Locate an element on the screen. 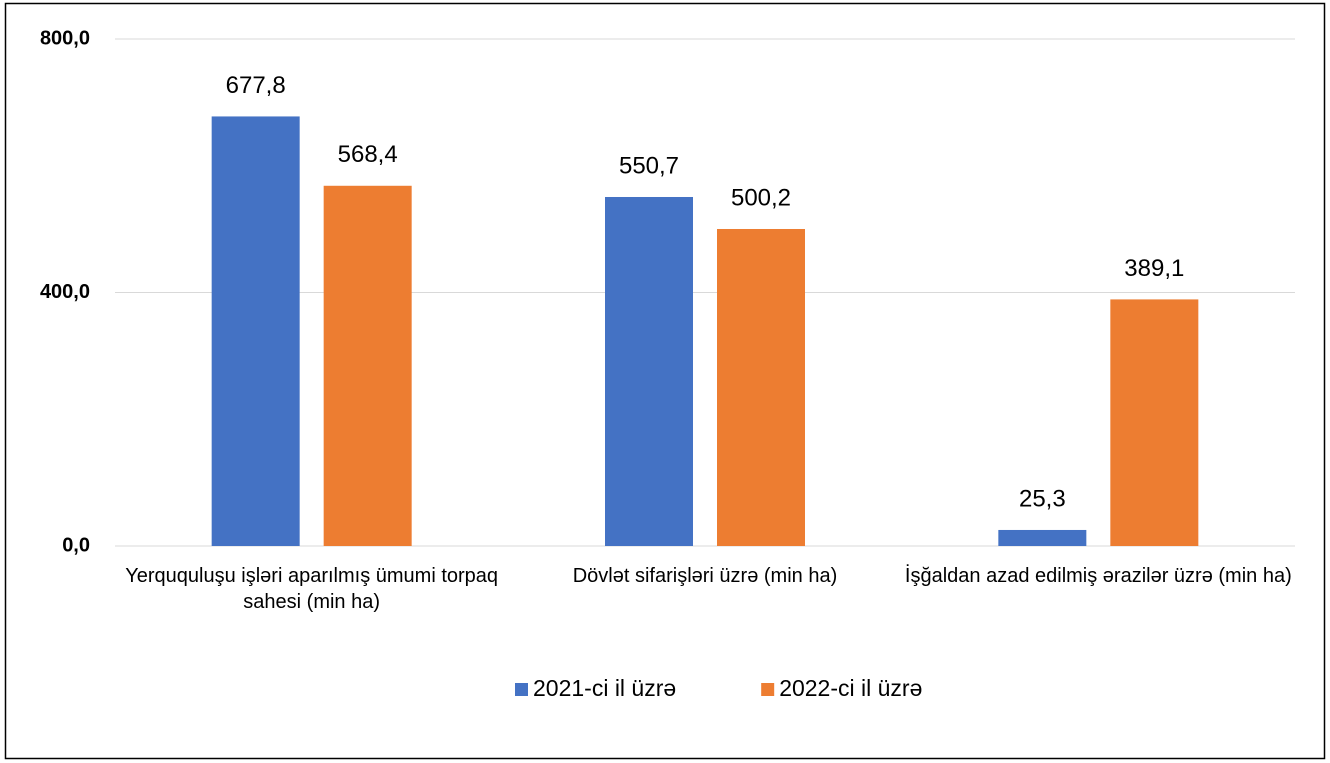  x-tick-label: Dövlət sifarişləri üzrə (min ha) is located at coordinates (705, 576).